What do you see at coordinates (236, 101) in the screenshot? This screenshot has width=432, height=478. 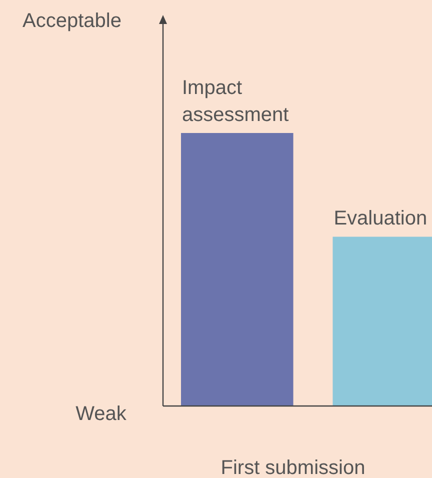 I see `x-tick-label: Impact assessment` at bounding box center [236, 101].